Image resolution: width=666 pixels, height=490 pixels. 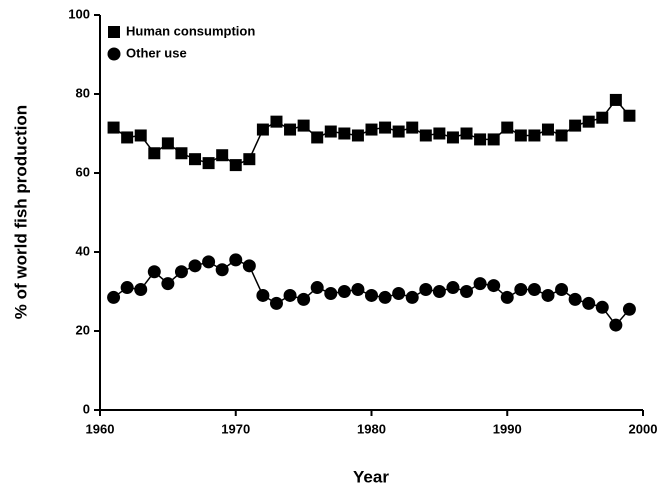 I want to click on y-tick-label: 60, so click(x=83, y=171).